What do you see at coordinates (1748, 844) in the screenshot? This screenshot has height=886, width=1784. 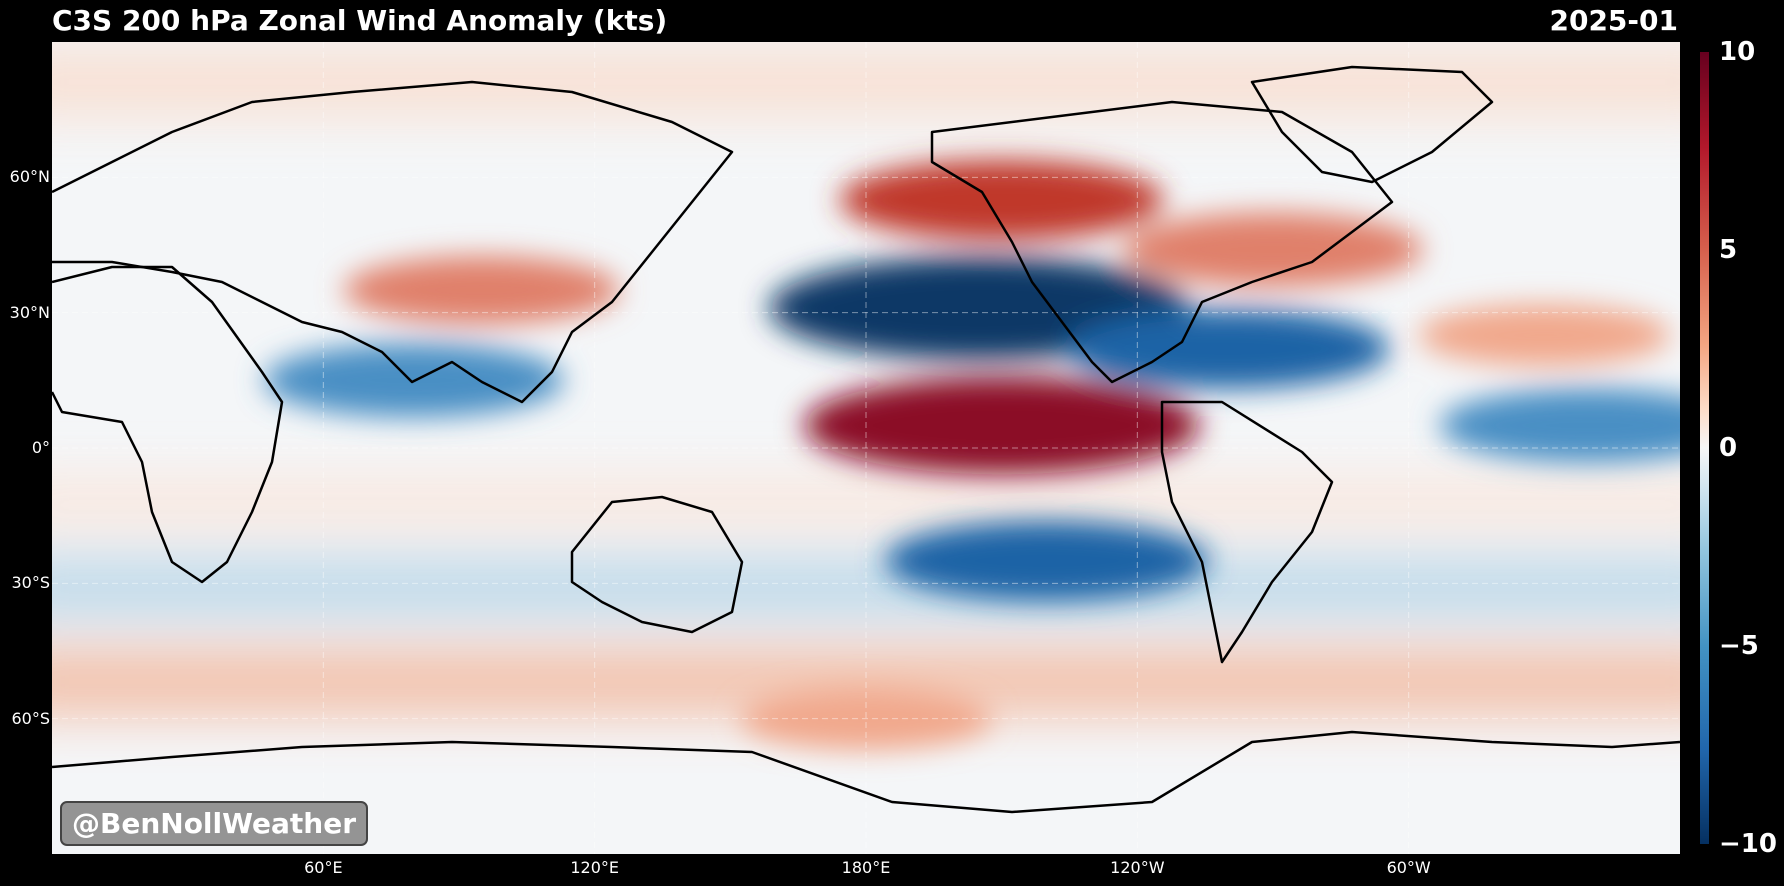 I see `colorbar-tick-label: −10` at bounding box center [1748, 844].